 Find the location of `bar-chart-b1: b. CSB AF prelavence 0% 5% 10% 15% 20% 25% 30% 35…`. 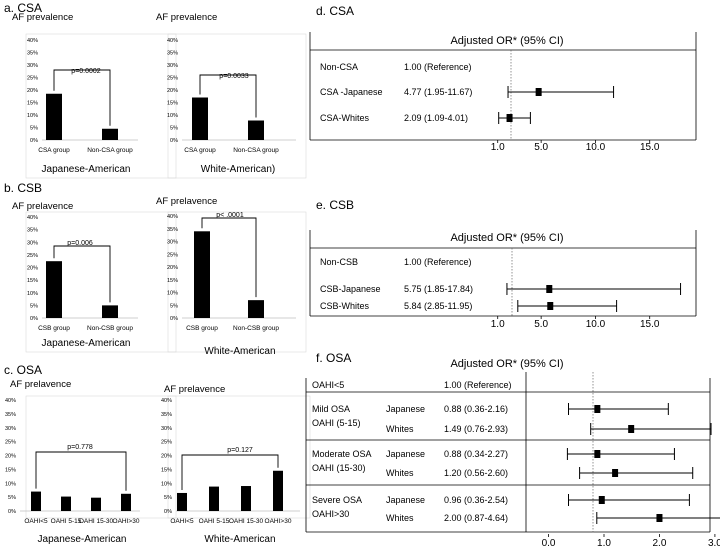

bar-chart-b1: b. CSB AF prelavence 0% 5% 10% 15% 20% 25% 30% 35… is located at coordinates (90, 267).